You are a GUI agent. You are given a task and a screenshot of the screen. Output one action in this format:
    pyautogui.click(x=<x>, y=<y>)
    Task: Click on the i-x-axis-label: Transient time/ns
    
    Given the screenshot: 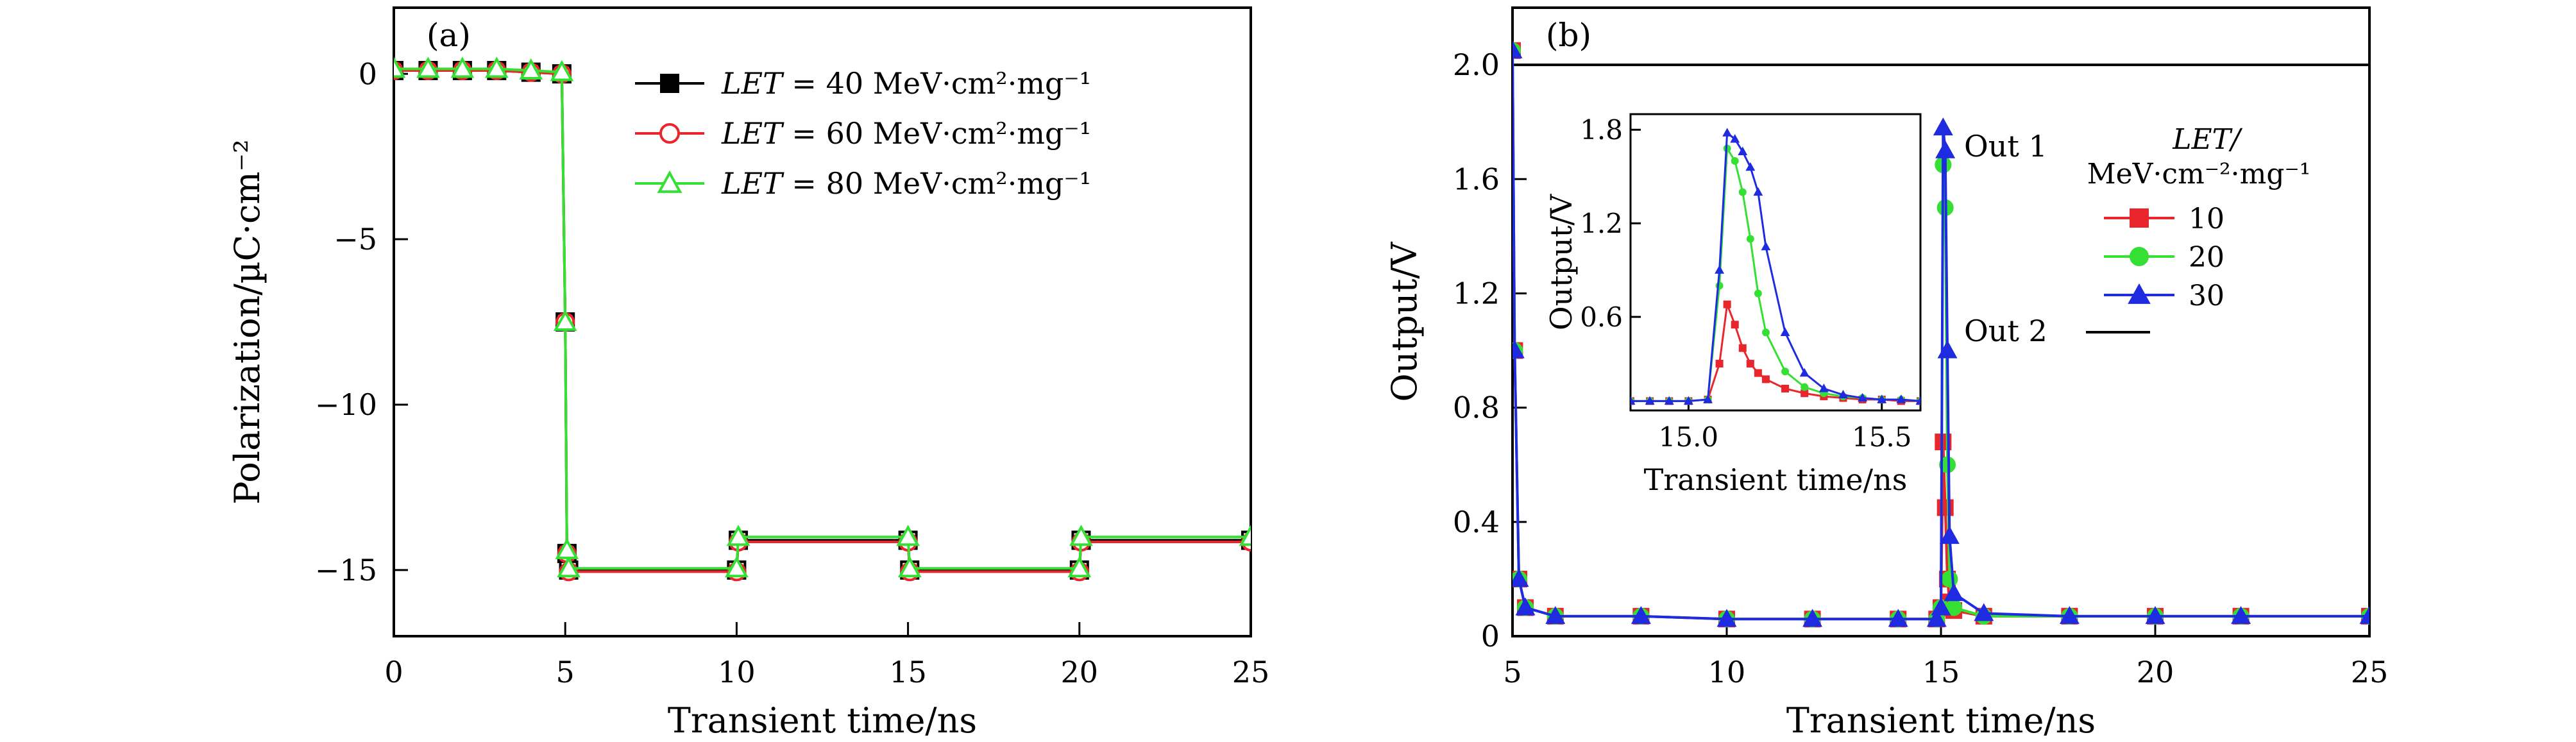 What is the action you would take?
    pyautogui.click(x=1776, y=479)
    